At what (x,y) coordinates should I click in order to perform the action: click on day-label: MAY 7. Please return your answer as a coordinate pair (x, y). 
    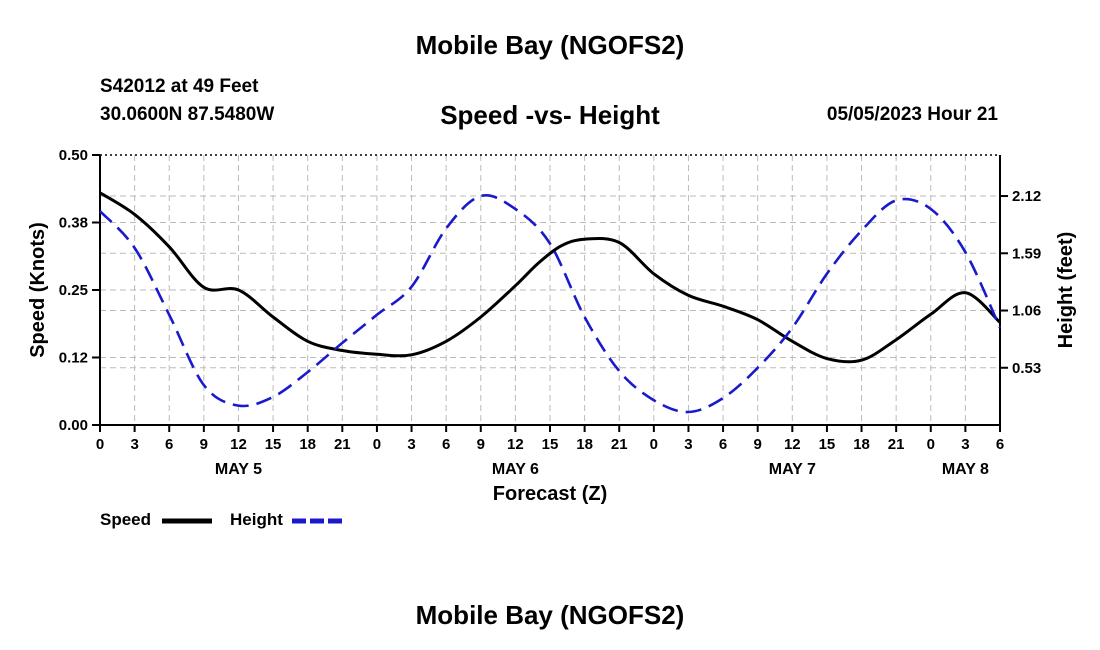
    Looking at the image, I should click on (792, 469).